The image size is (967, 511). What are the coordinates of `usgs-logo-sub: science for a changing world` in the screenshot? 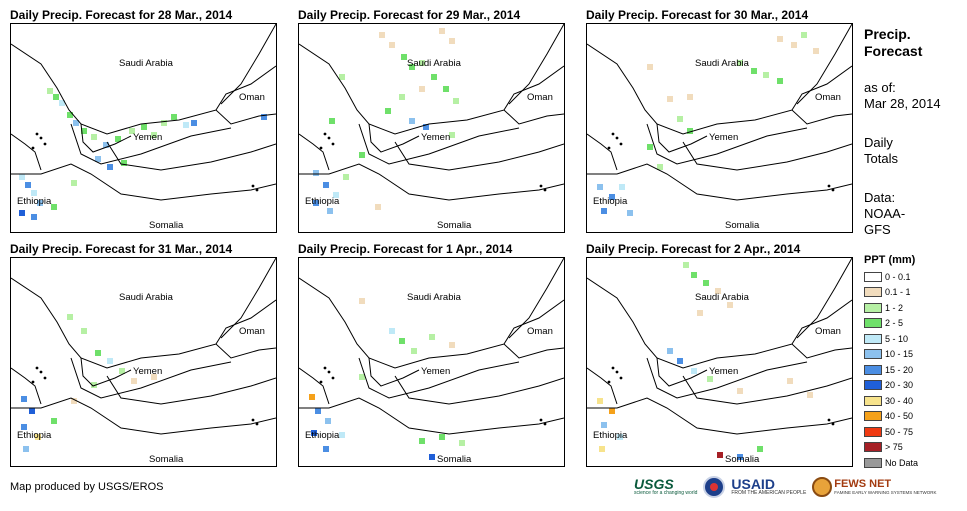 It's located at (666, 493).